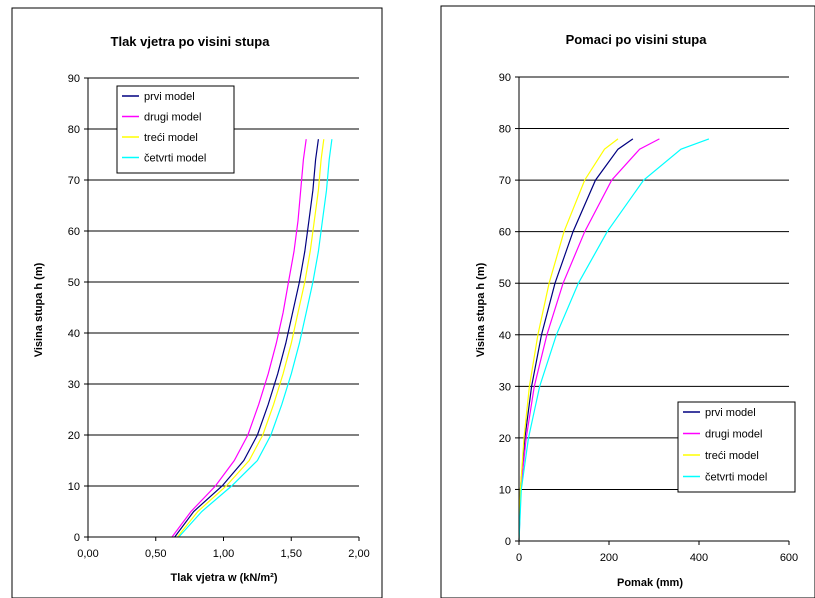 This screenshot has width=815, height=598. What do you see at coordinates (789, 558) in the screenshot?
I see `x-tick-label: 600` at bounding box center [789, 558].